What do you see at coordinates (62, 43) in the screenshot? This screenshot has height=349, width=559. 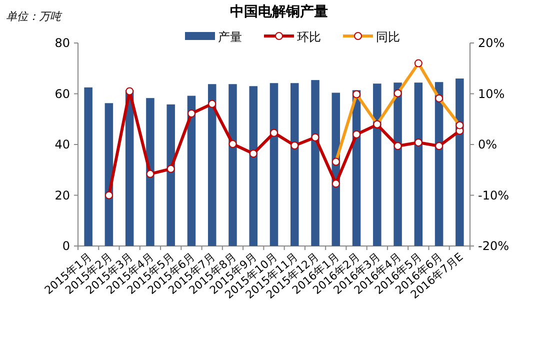 I see `y-tick-label: 80` at bounding box center [62, 43].